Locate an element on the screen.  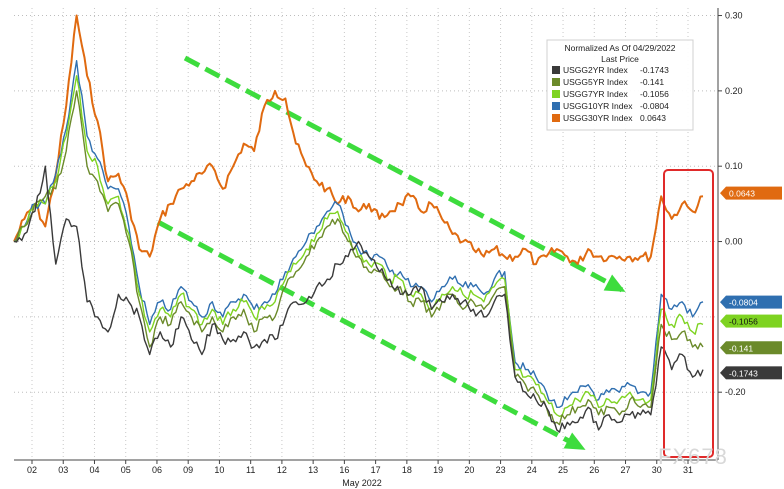
legend-entry-value-2: -0.1056 is located at coordinates (654, 94).